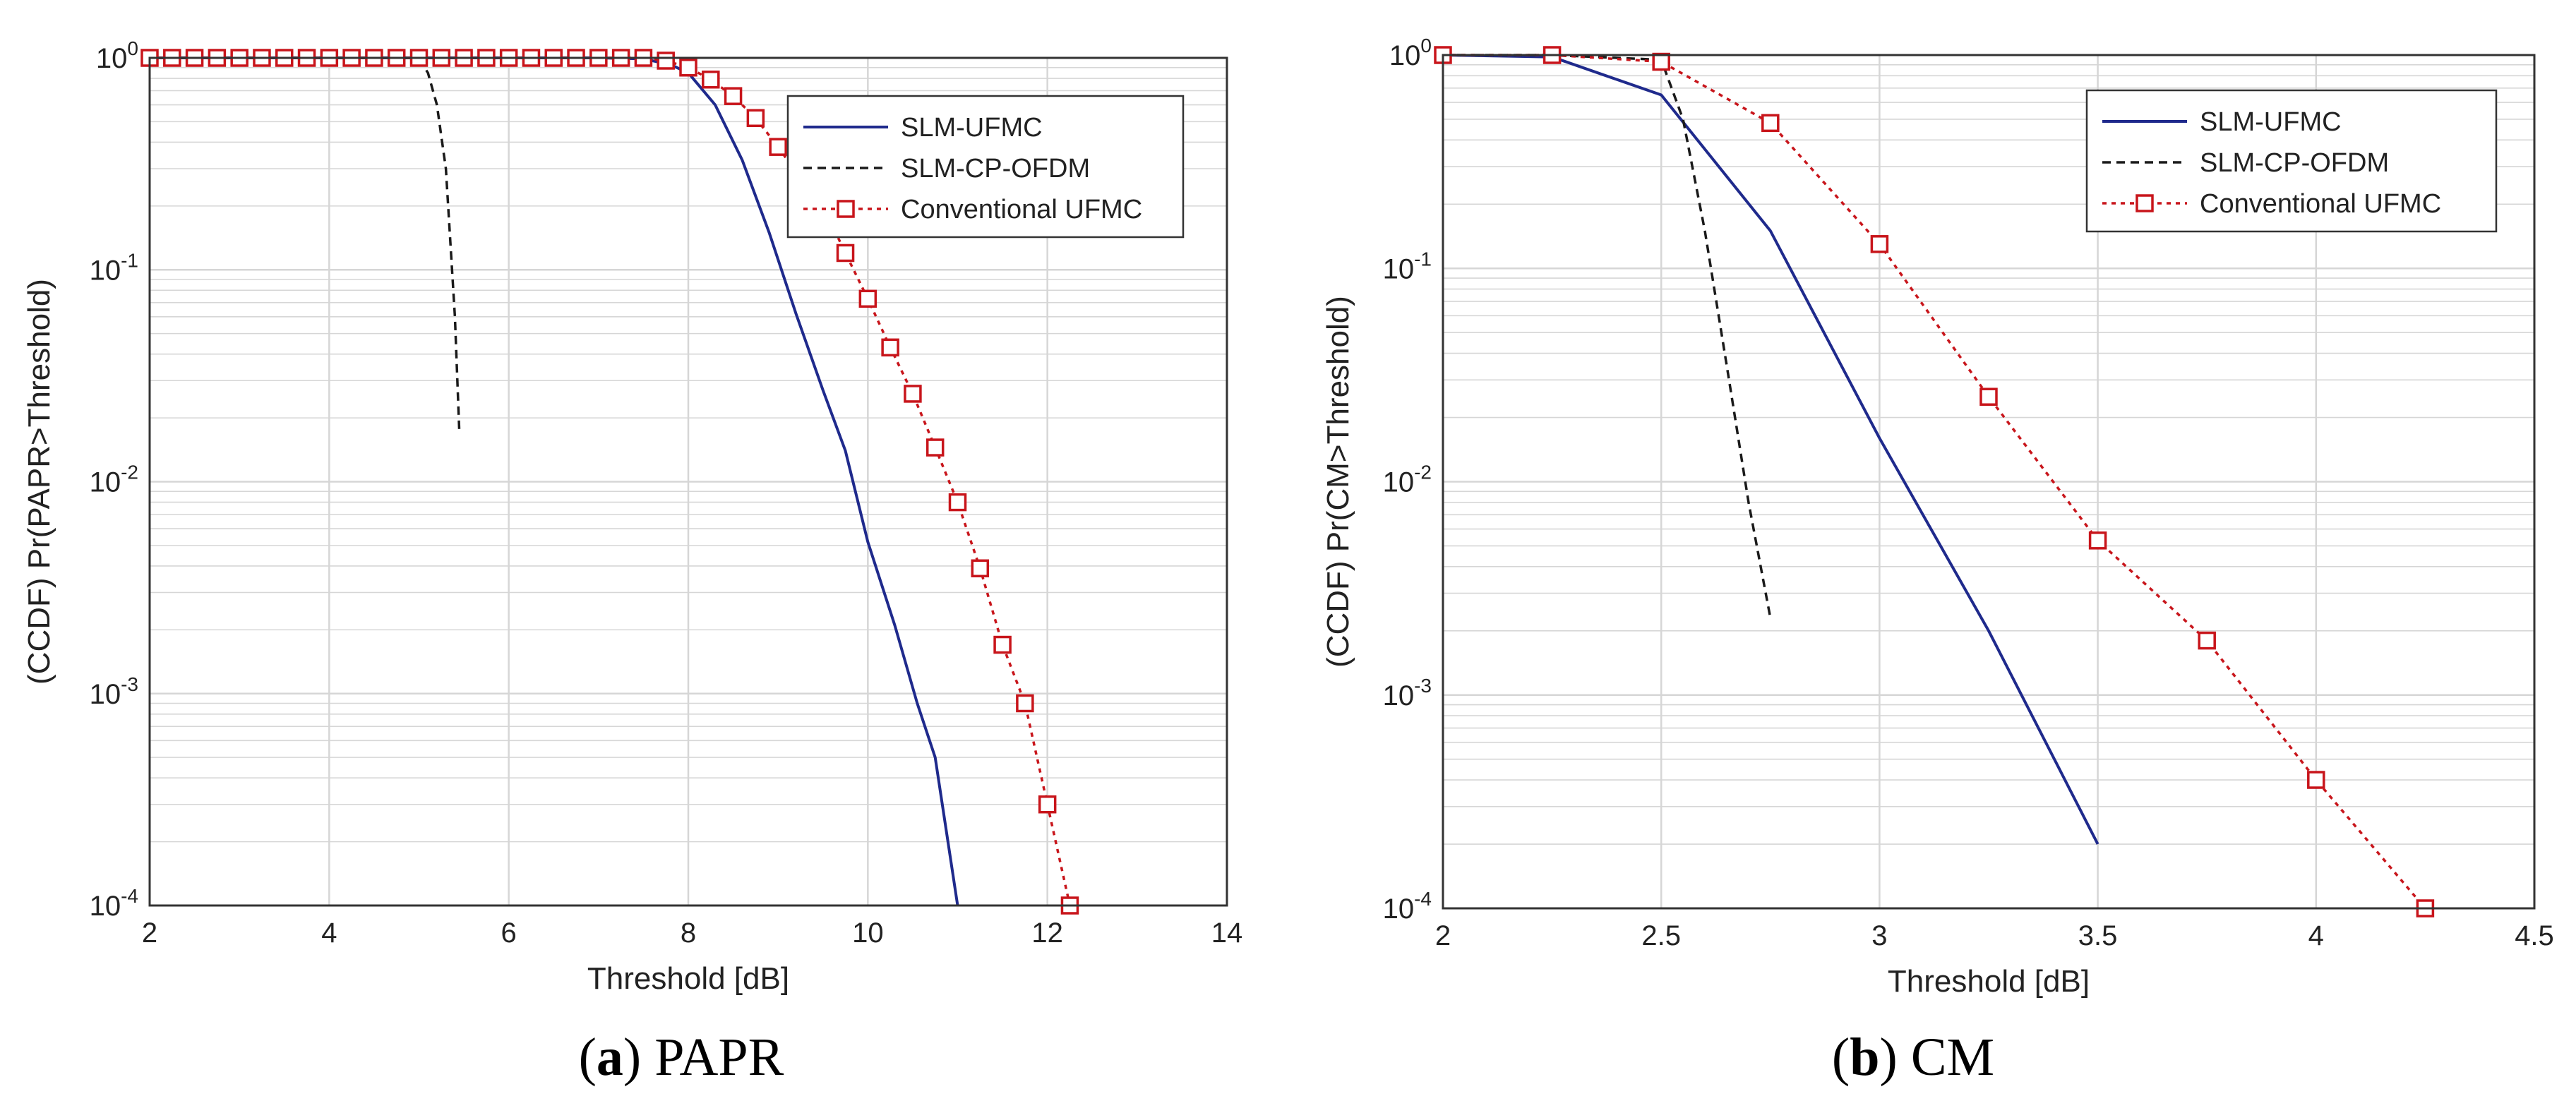  I want to click on x-tick-label: 10, so click(868, 933).